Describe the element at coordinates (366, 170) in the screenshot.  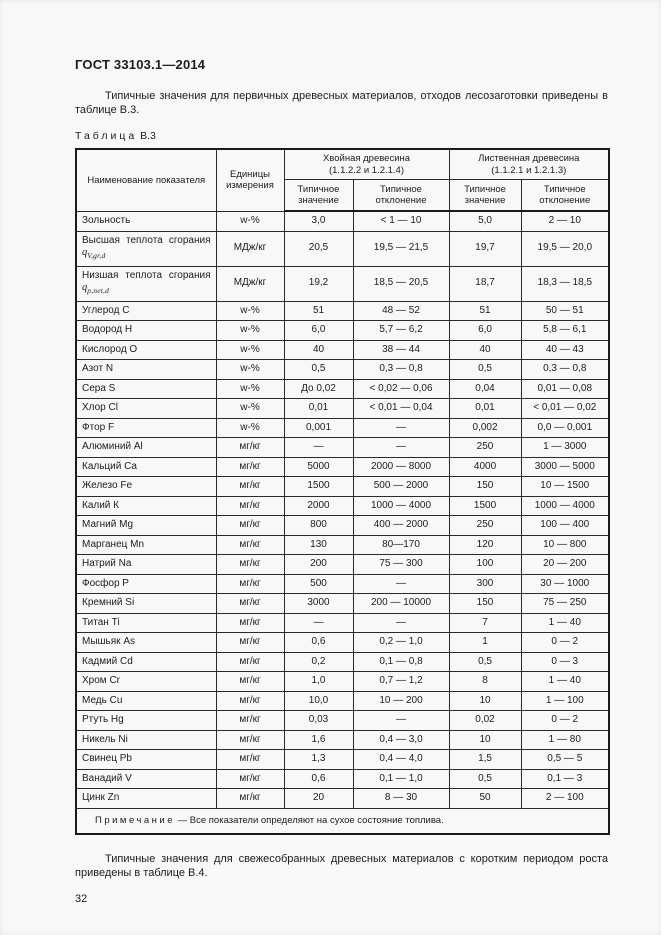
I see `column-group-coniferous-ref: (1.1.2.2 и 1.2.1.4)` at that location.